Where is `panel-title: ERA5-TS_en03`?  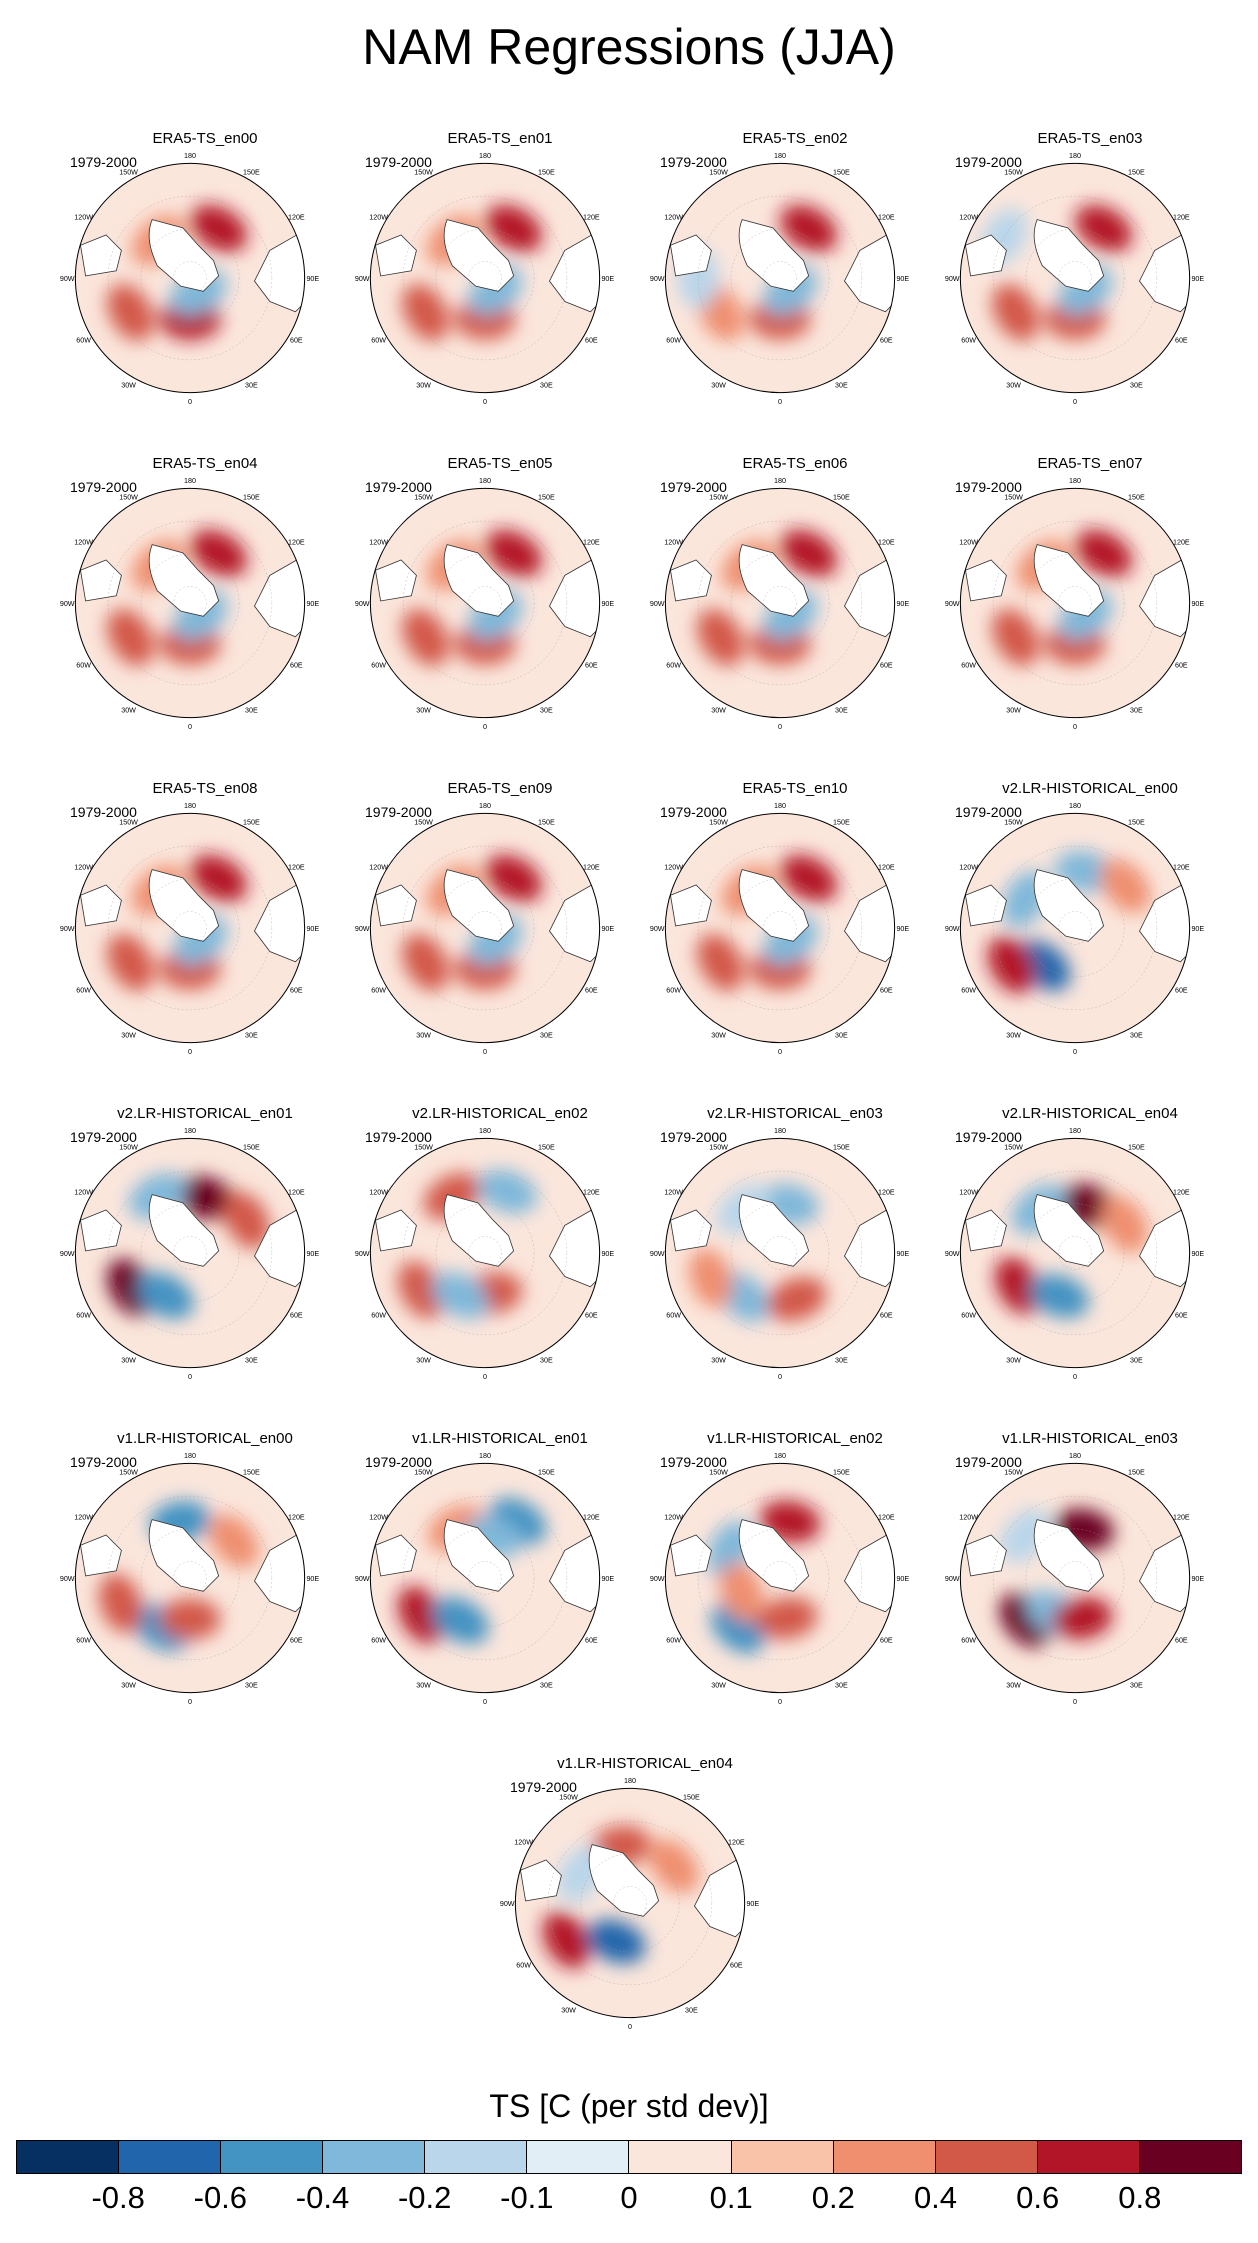 panel-title: ERA5-TS_en03 is located at coordinates (1090, 138).